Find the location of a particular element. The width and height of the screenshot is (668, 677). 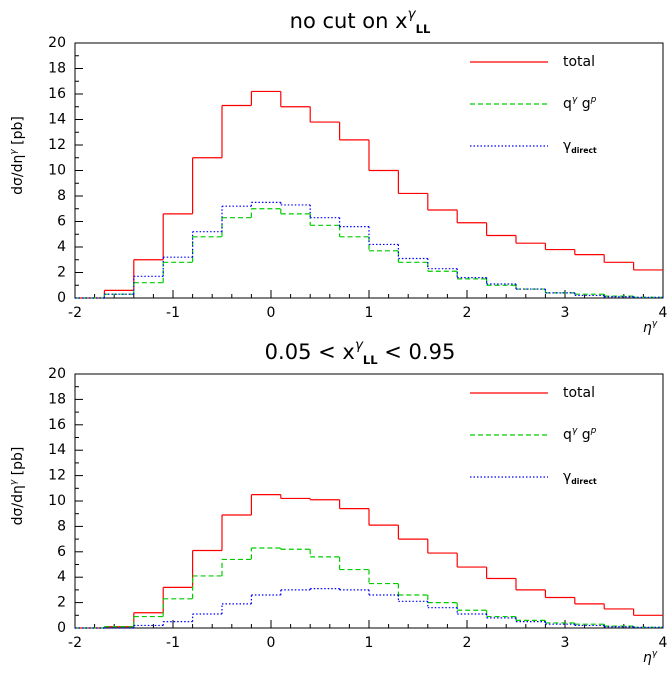

text-part: 0.05 < x is located at coordinates (310, 352).